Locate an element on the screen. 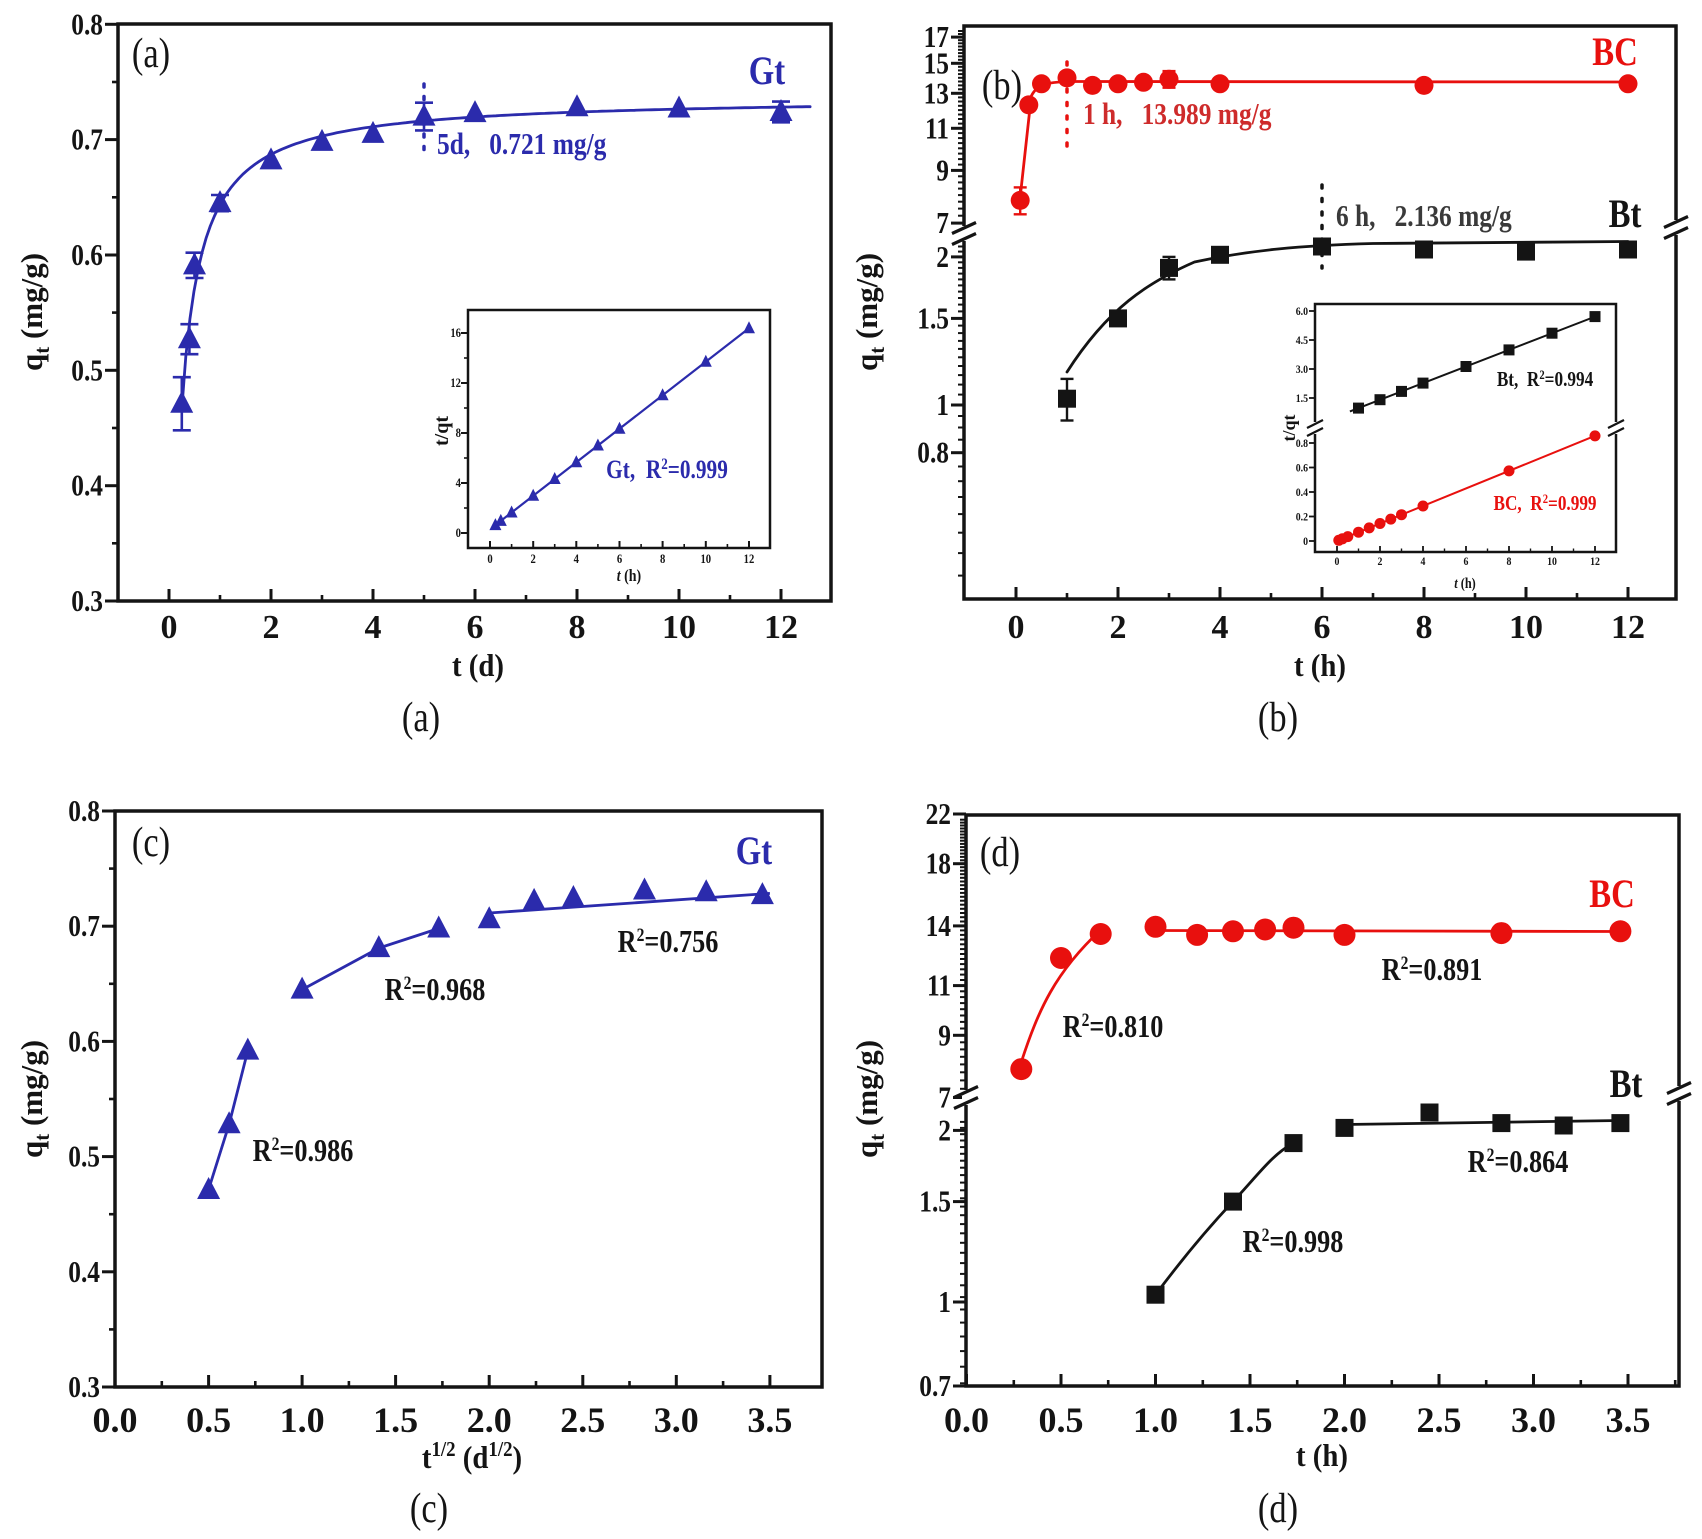 The image size is (1702, 1539). svg-text: 17 is located at coordinates (936, 38).